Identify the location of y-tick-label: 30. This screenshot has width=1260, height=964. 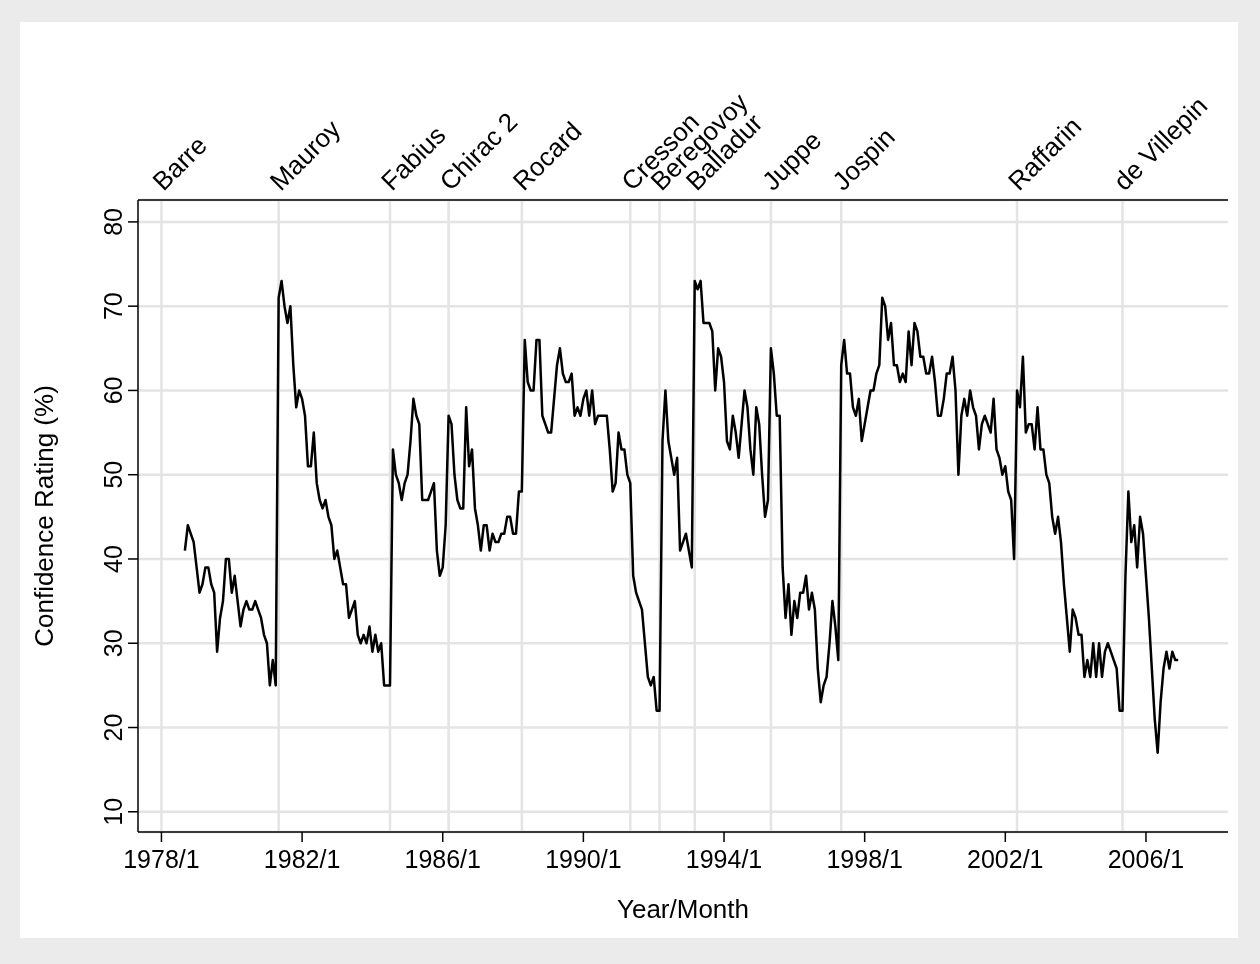
(113, 643).